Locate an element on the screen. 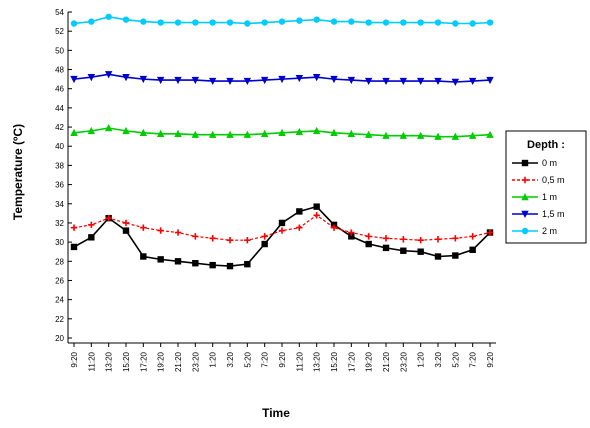 The height and width of the screenshot is (428, 590). legend: Depth : 0 m 0,5 m 1 m 1,5 m 2 m is located at coordinates (546, 187).